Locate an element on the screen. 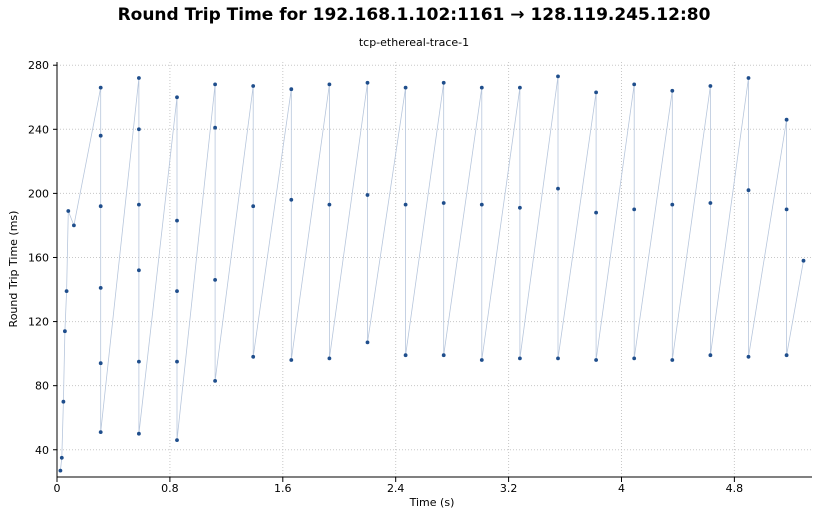 Image resolution: width=828 pixels, height=515 pixels. x-tick-label: 3.2 is located at coordinates (509, 488).